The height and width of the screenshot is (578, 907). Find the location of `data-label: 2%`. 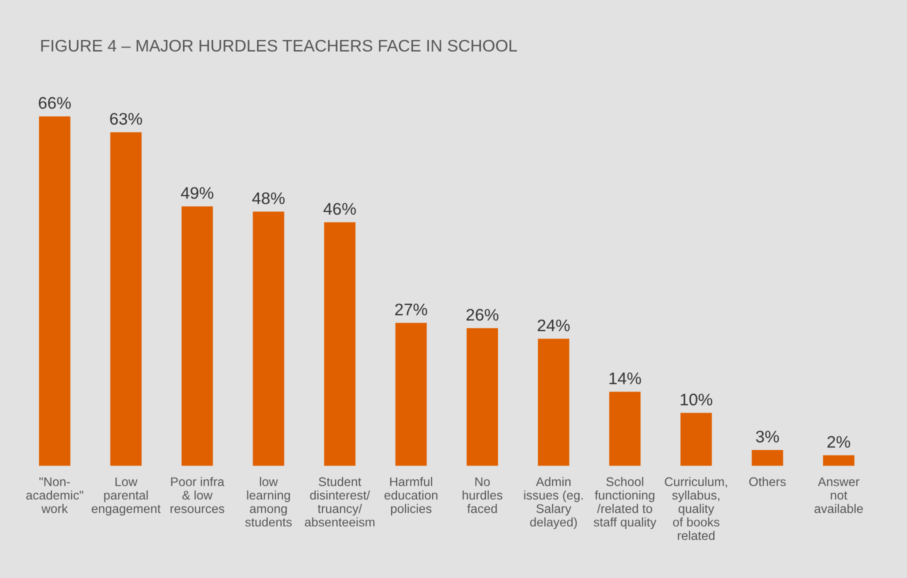

data-label: 2% is located at coordinates (839, 442).